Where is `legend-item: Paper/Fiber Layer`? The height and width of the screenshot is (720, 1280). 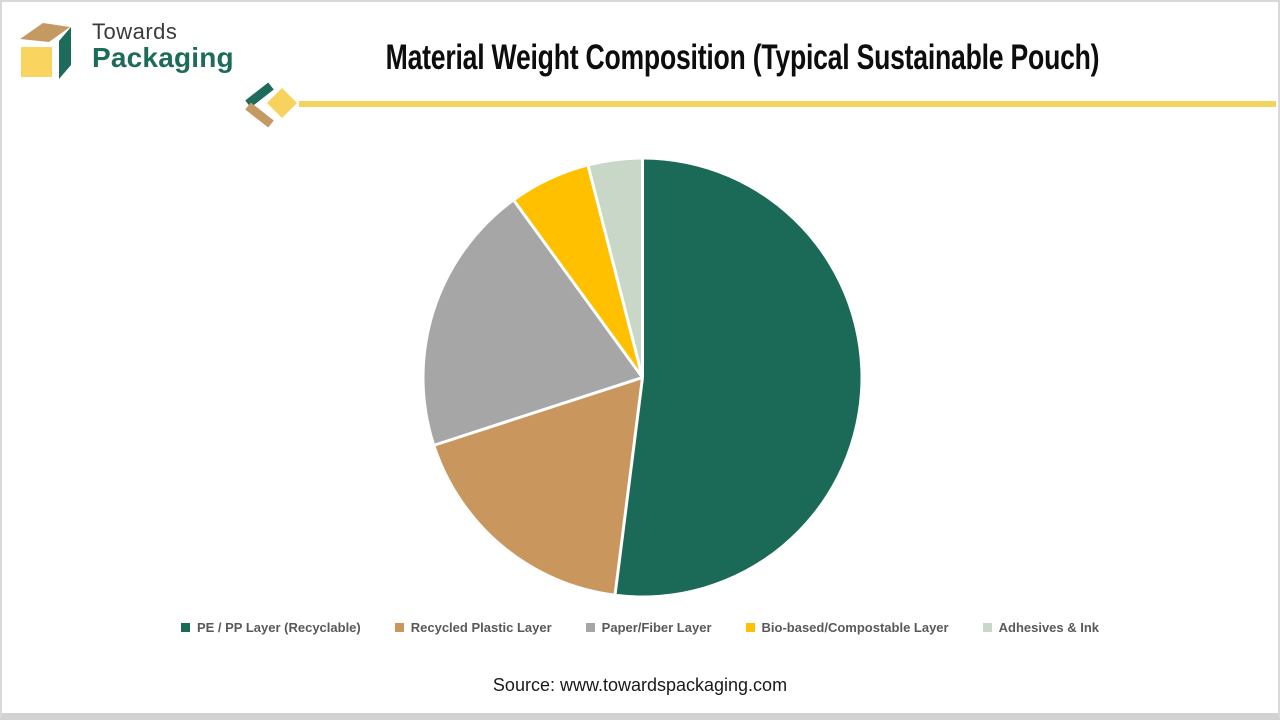 legend-item: Paper/Fiber Layer is located at coordinates (648, 627).